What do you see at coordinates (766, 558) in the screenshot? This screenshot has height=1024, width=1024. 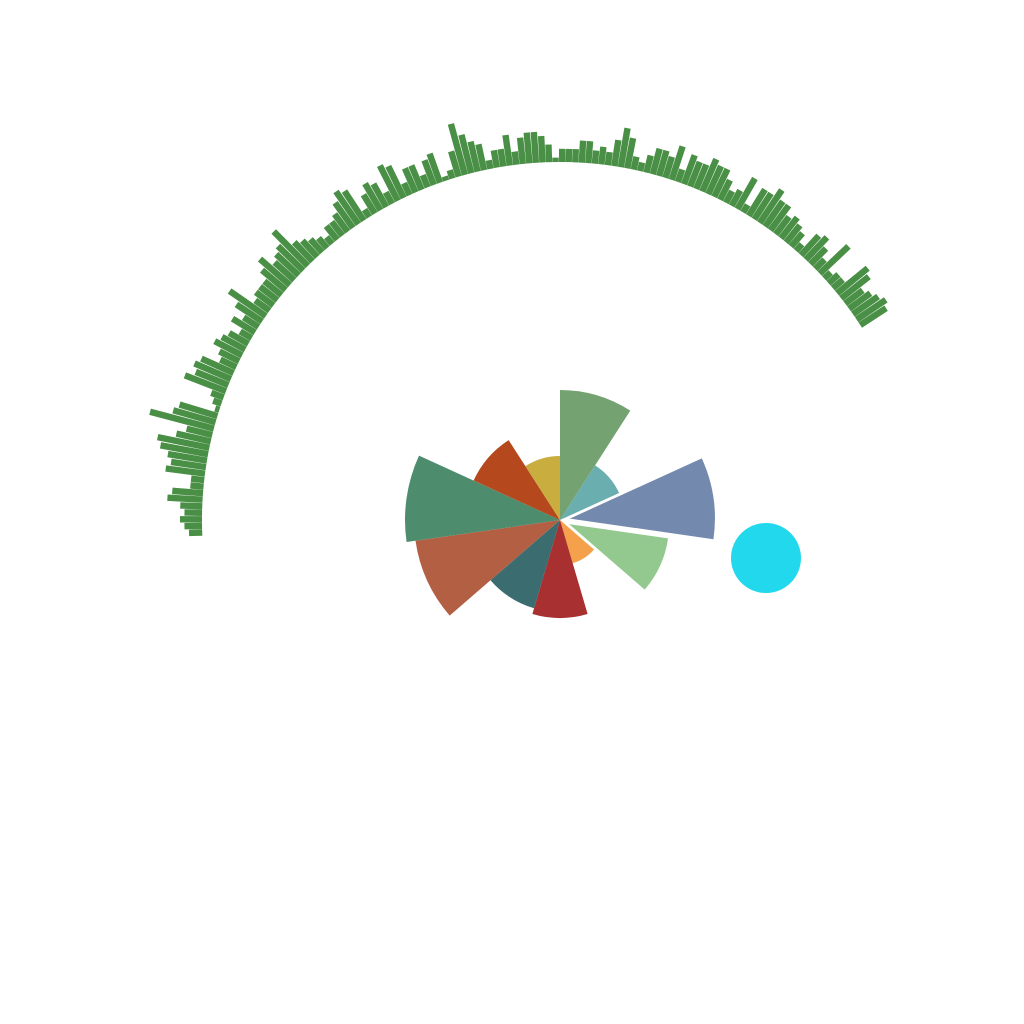 I see `scatter-point` at bounding box center [766, 558].